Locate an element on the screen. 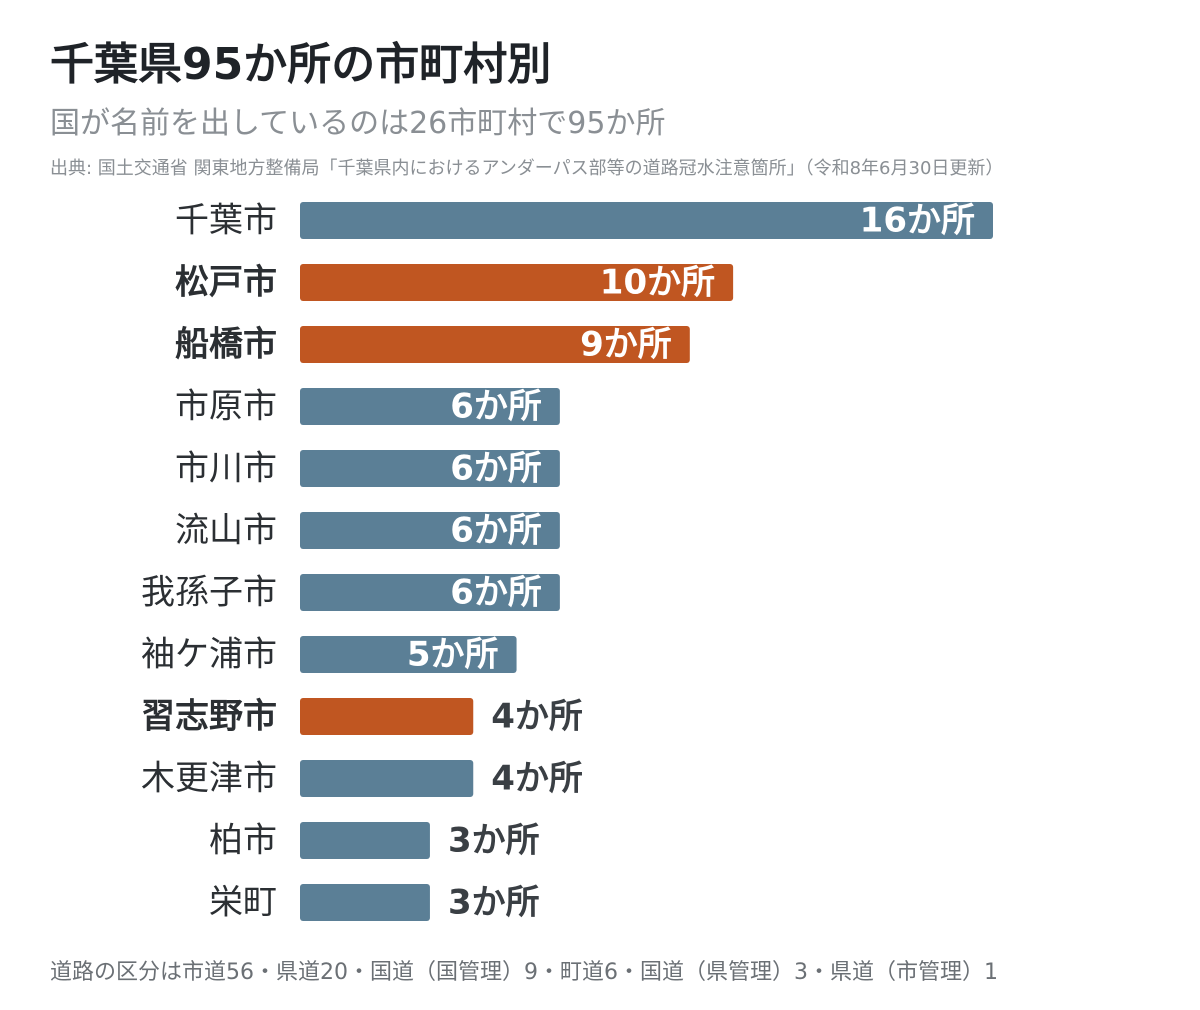 The image size is (1200, 1010). category-label: 市川市 is located at coordinates (226, 469).